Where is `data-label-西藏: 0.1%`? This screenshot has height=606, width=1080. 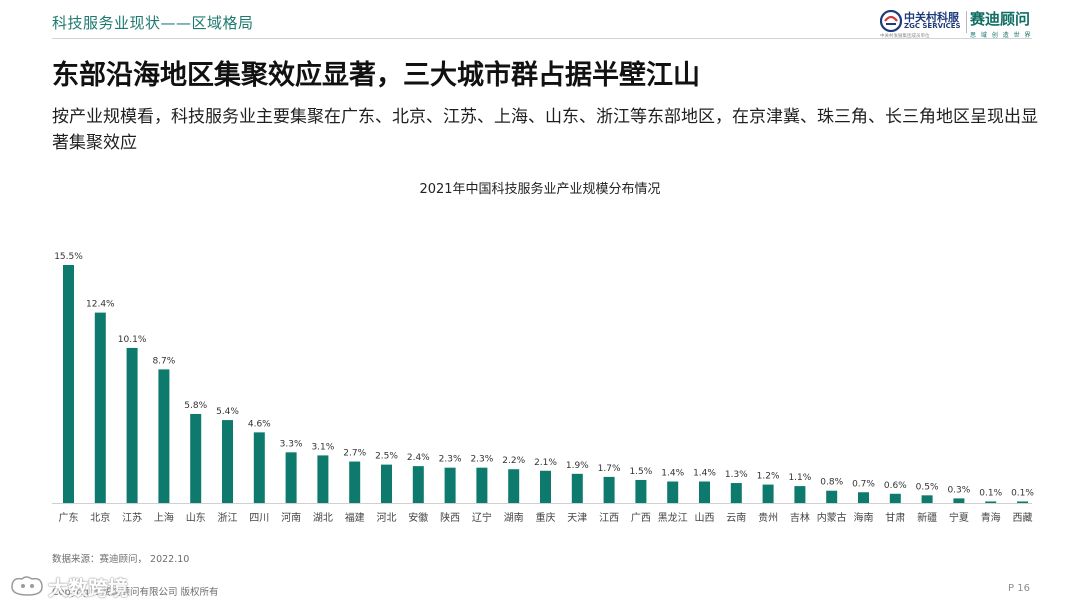
data-label-西藏: 0.1% is located at coordinates (1022, 493).